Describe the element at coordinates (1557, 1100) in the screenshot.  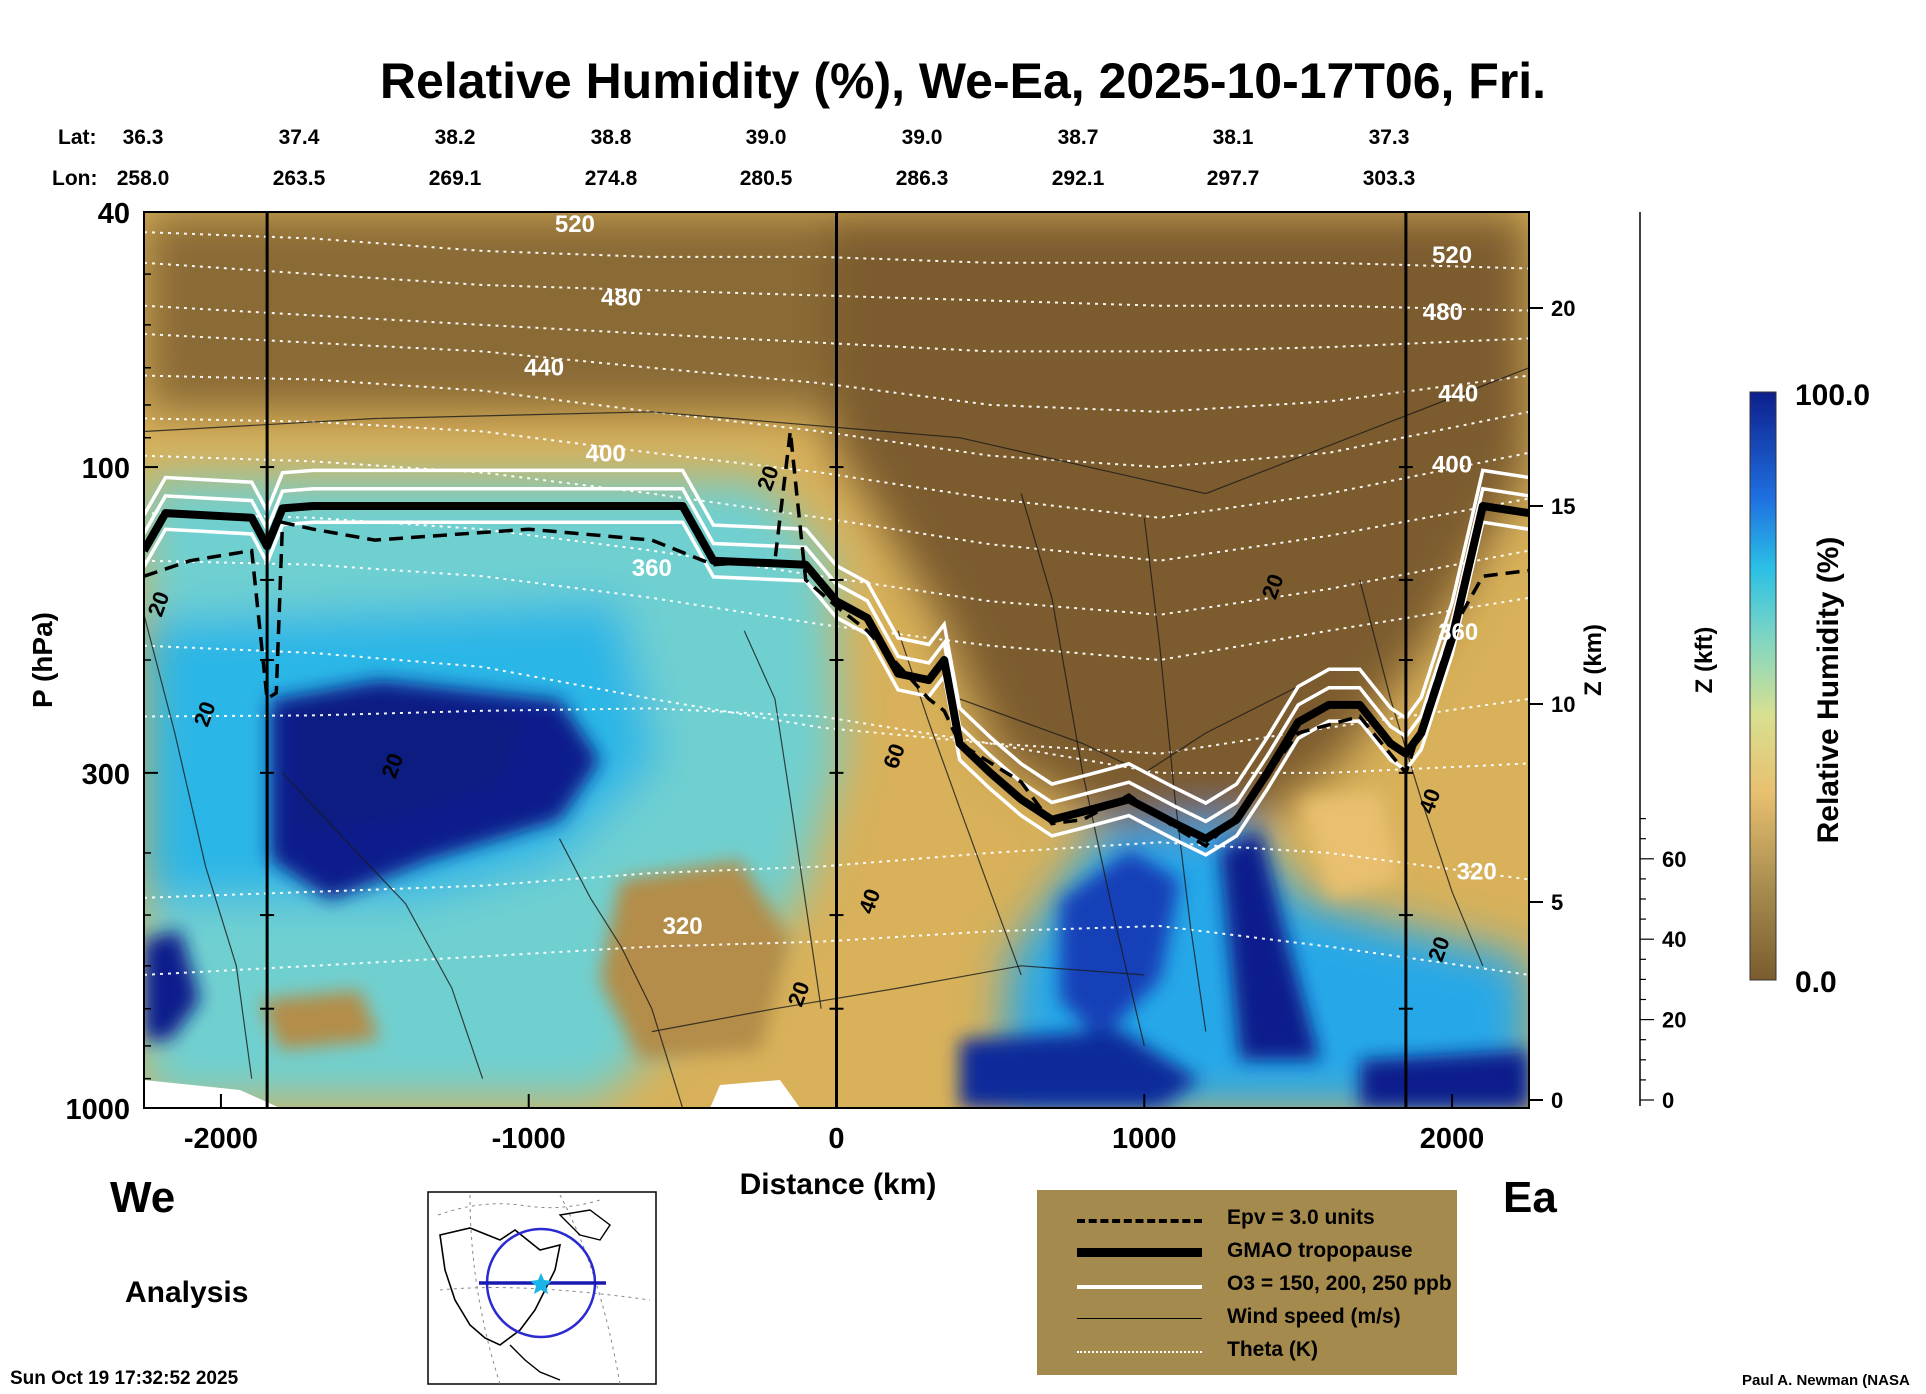
I see `z-km-tick-label: 0` at that location.